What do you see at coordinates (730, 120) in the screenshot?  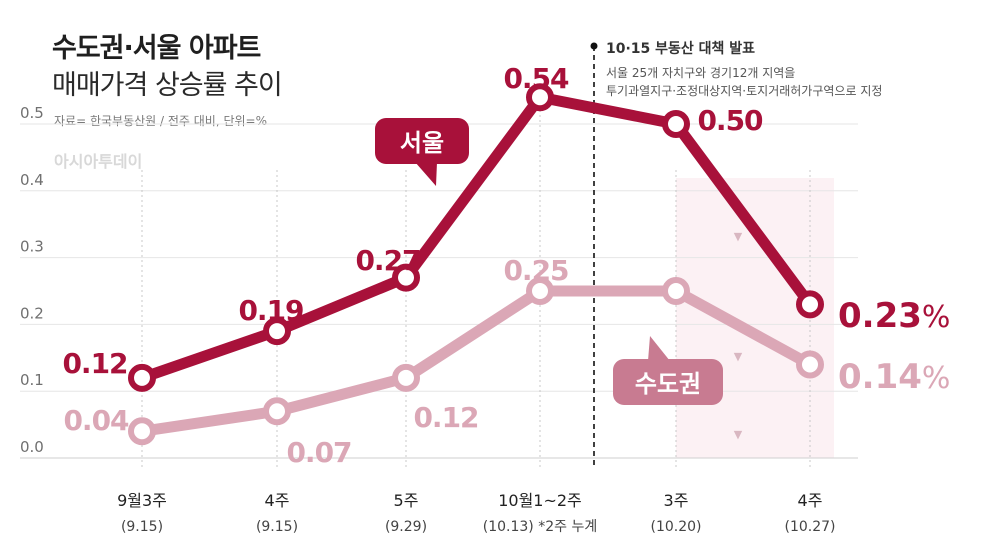 I see `data-label-seoul: 0.50` at bounding box center [730, 120].